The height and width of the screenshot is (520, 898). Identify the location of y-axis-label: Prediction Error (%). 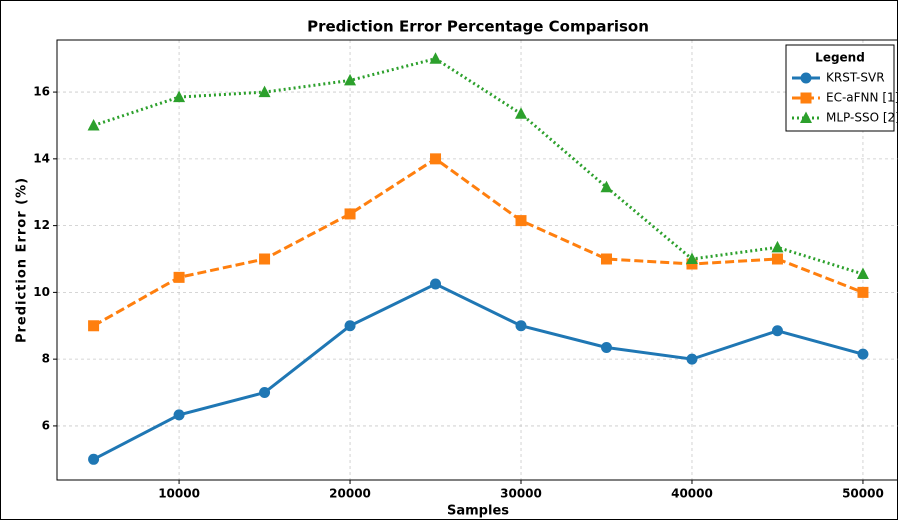
(22, 260).